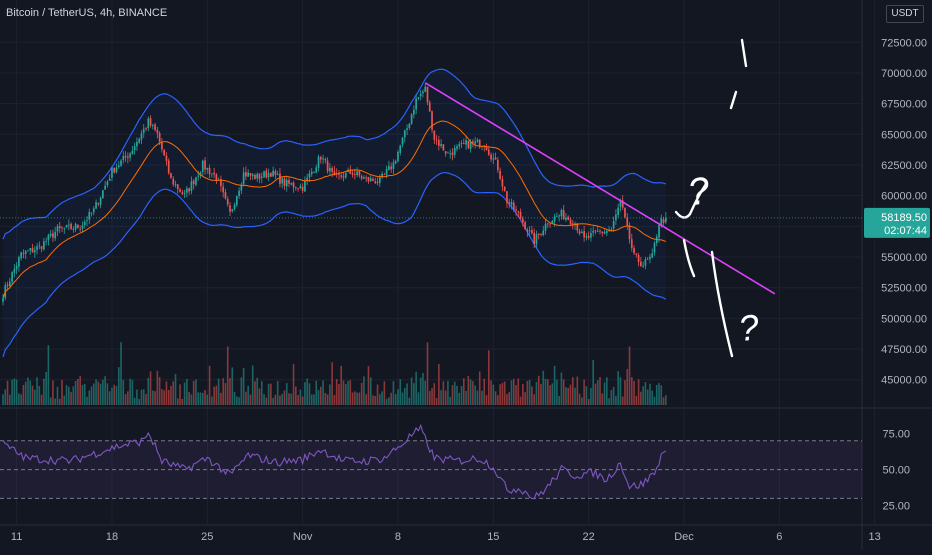  I want to click on time-tick-label: Nov, so click(303, 537).